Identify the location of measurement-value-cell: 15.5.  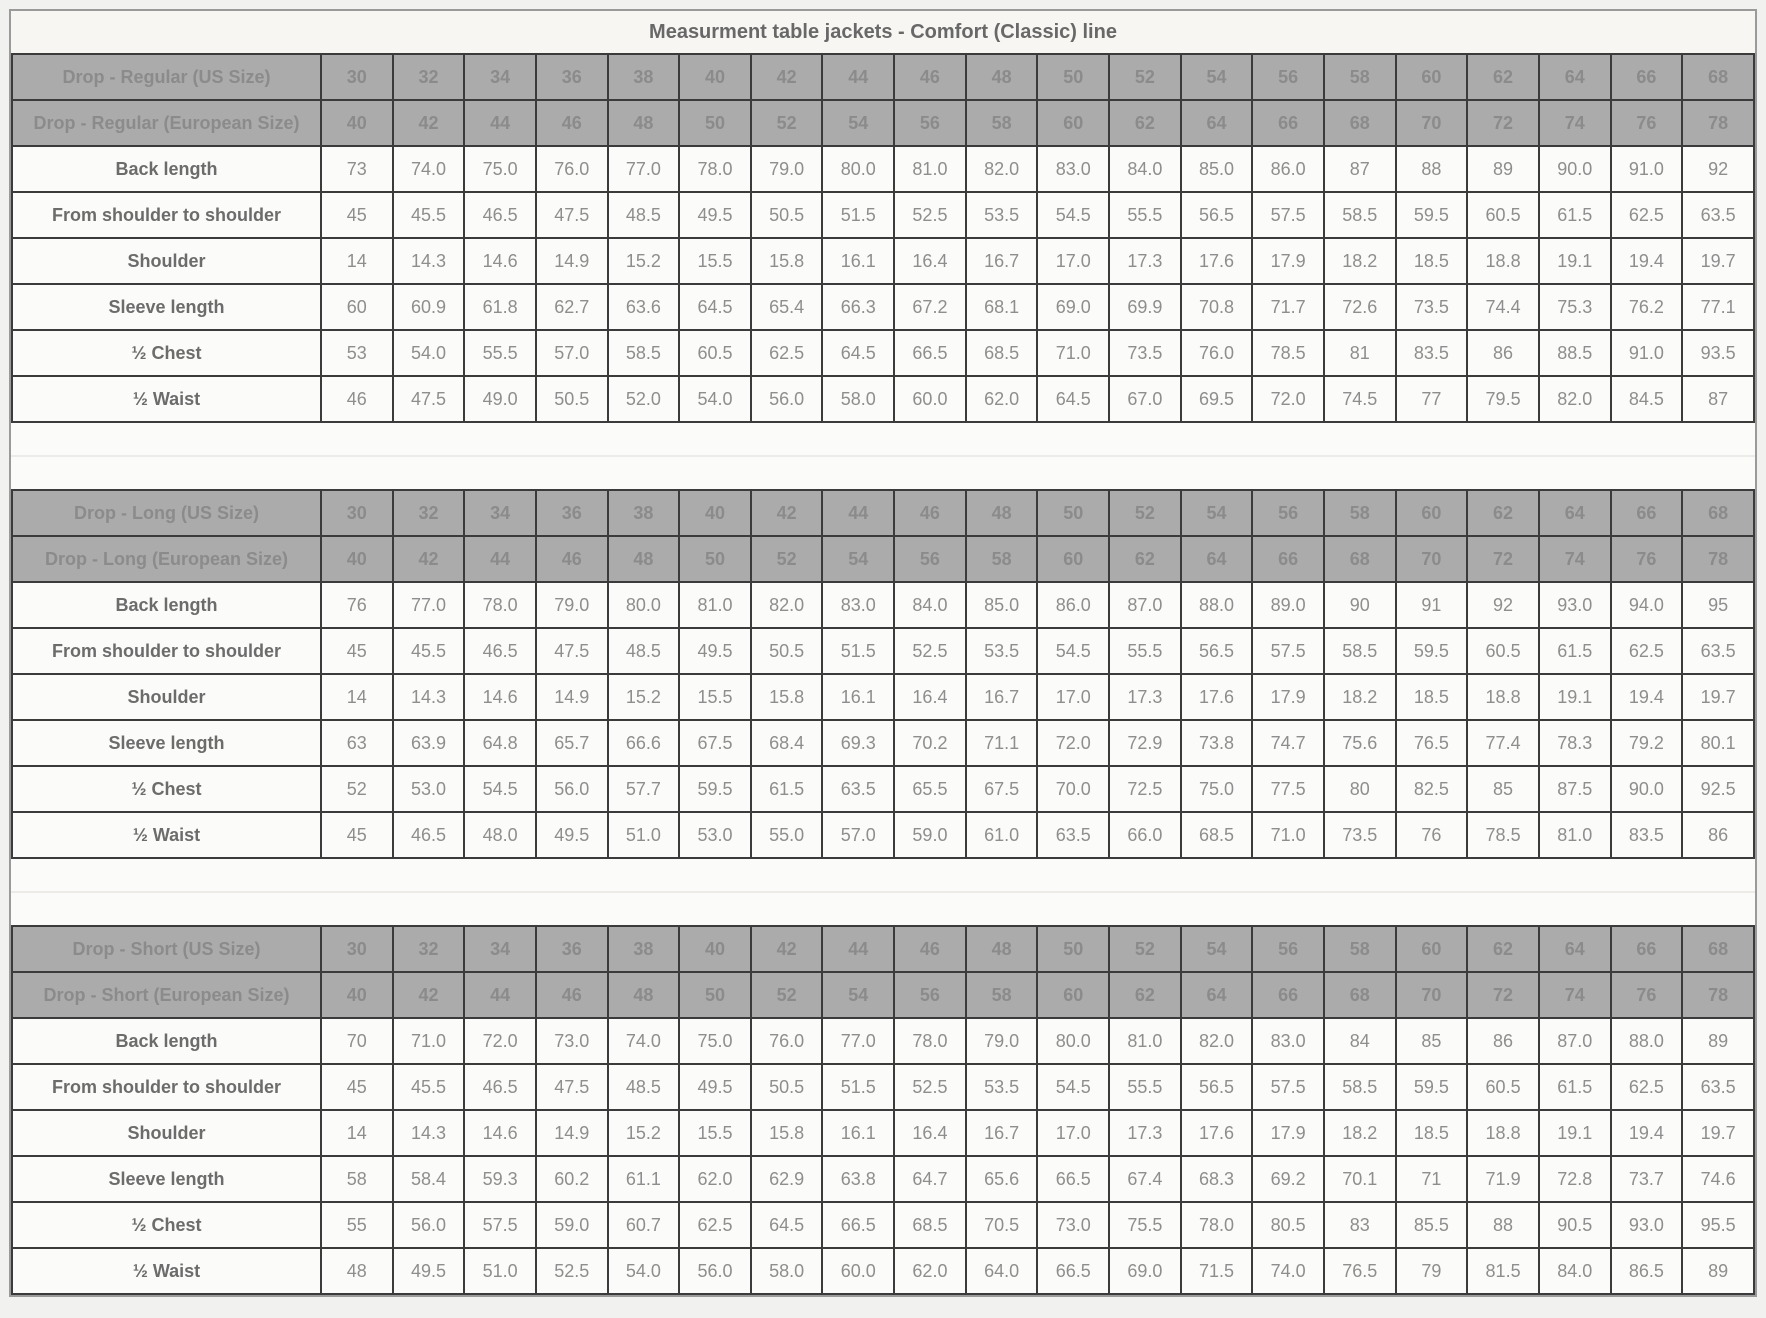
(715, 697).